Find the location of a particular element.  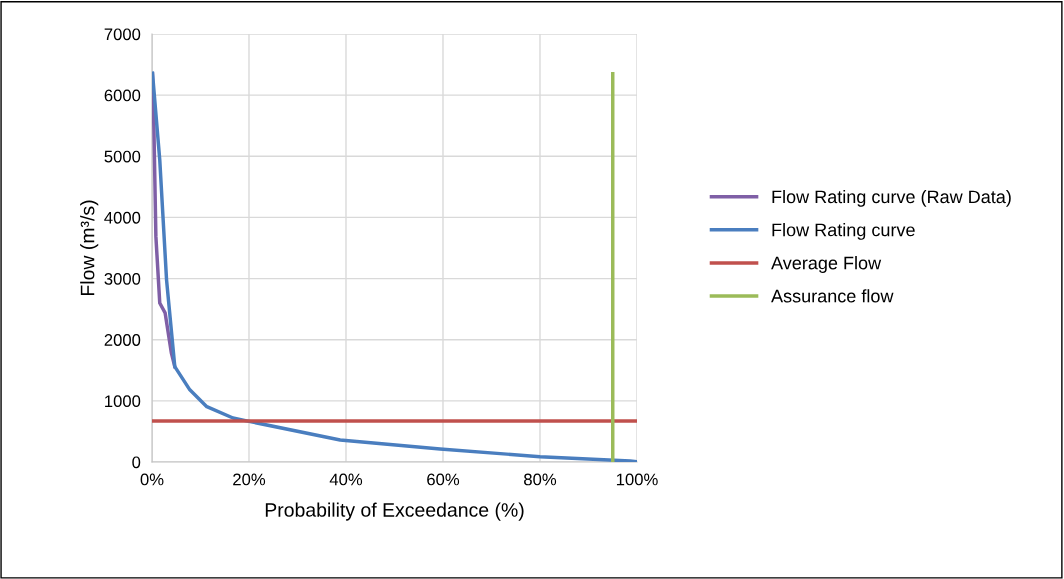

legend-label: Flow Rating curve (Raw Data) is located at coordinates (891, 198).